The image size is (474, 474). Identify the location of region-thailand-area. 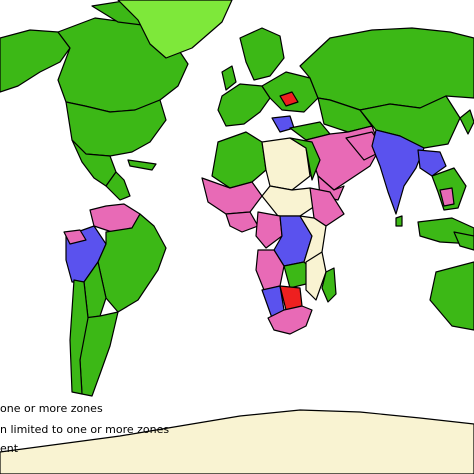
(447, 197).